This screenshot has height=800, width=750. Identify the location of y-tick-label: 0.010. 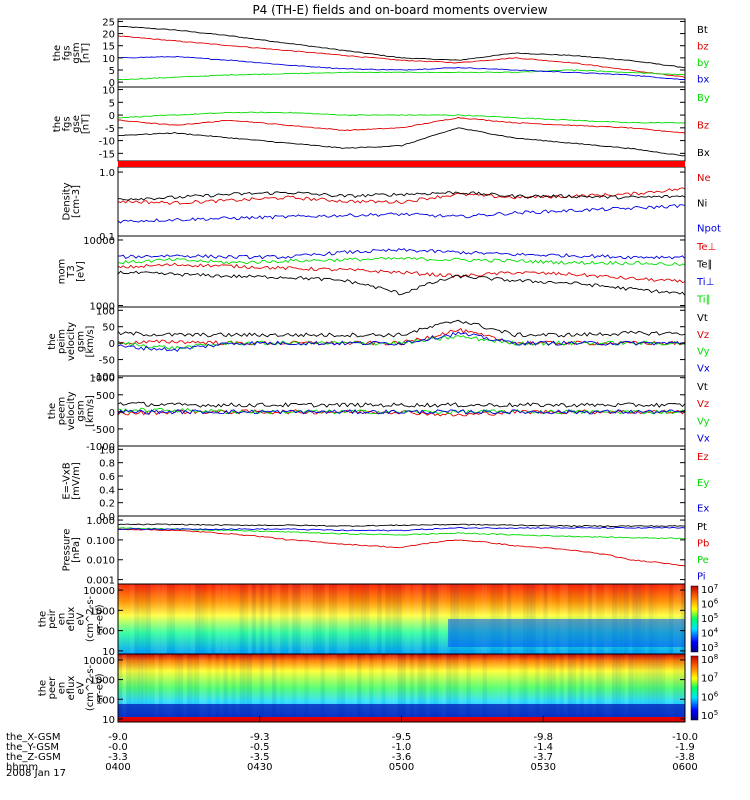
(100, 561).